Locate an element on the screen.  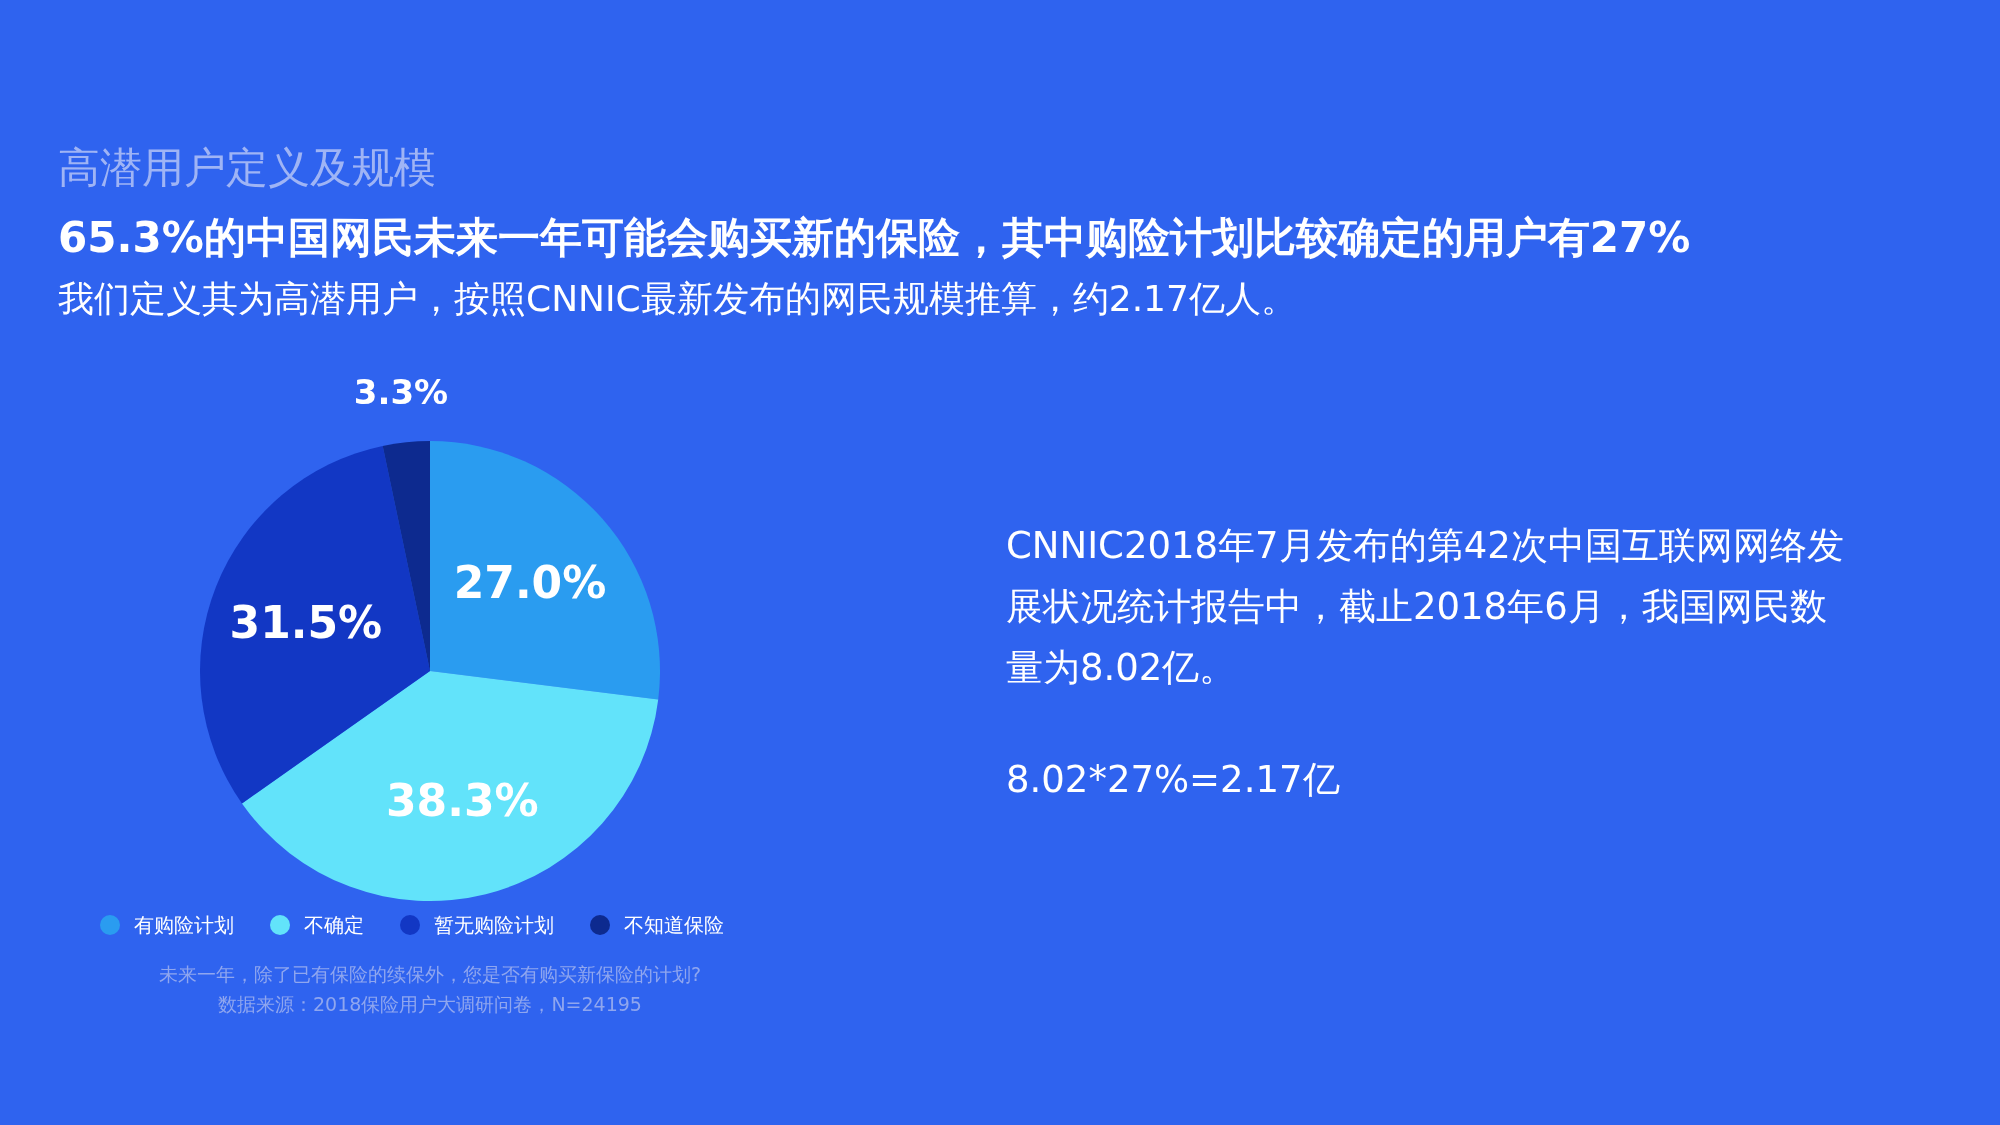
legend-label: 暂无购险计划 is located at coordinates (494, 925).